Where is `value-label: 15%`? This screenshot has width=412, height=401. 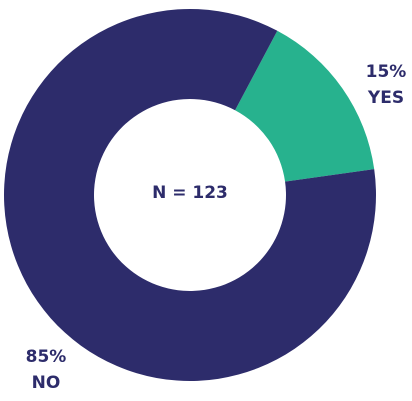 value-label: 15% is located at coordinates (386, 72).